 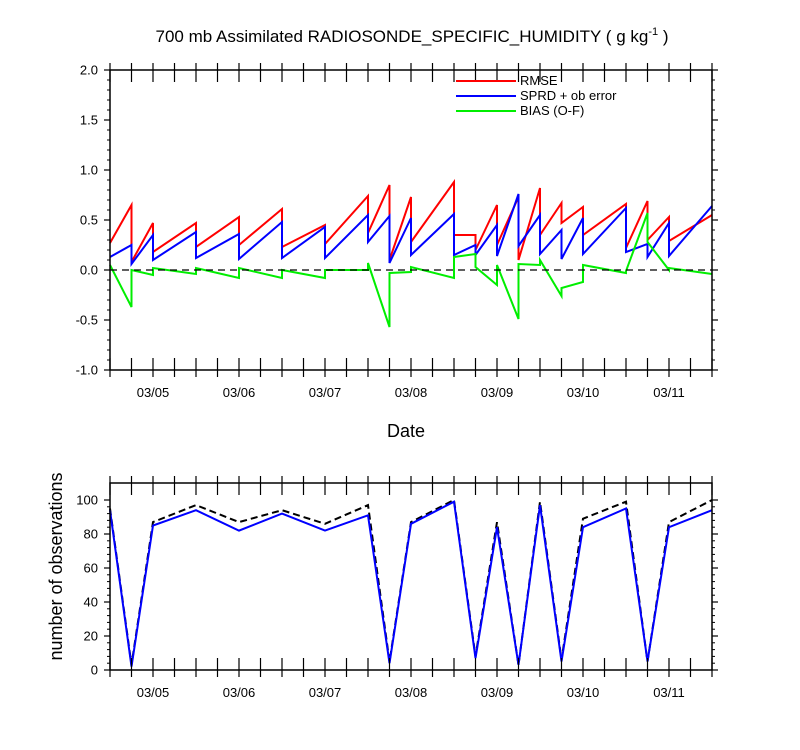 What do you see at coordinates (568, 95) in the screenshot?
I see `legend-label: SPRD + ob error` at bounding box center [568, 95].